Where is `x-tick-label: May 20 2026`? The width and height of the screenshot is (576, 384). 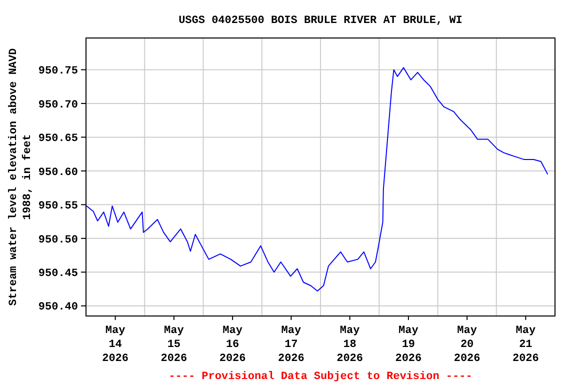
x-tick-label: May 20 2026 is located at coordinates (467, 345).